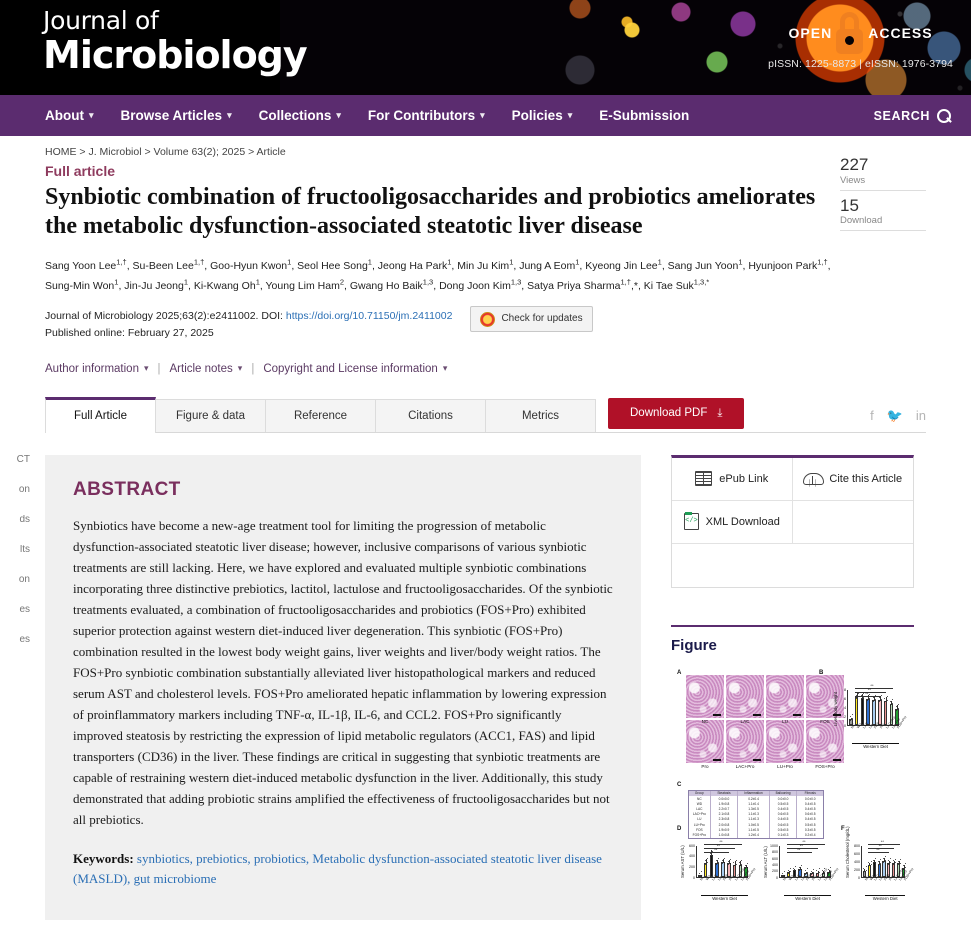  I want to click on tab-figure-and-data: Figure & data, so click(210, 415).